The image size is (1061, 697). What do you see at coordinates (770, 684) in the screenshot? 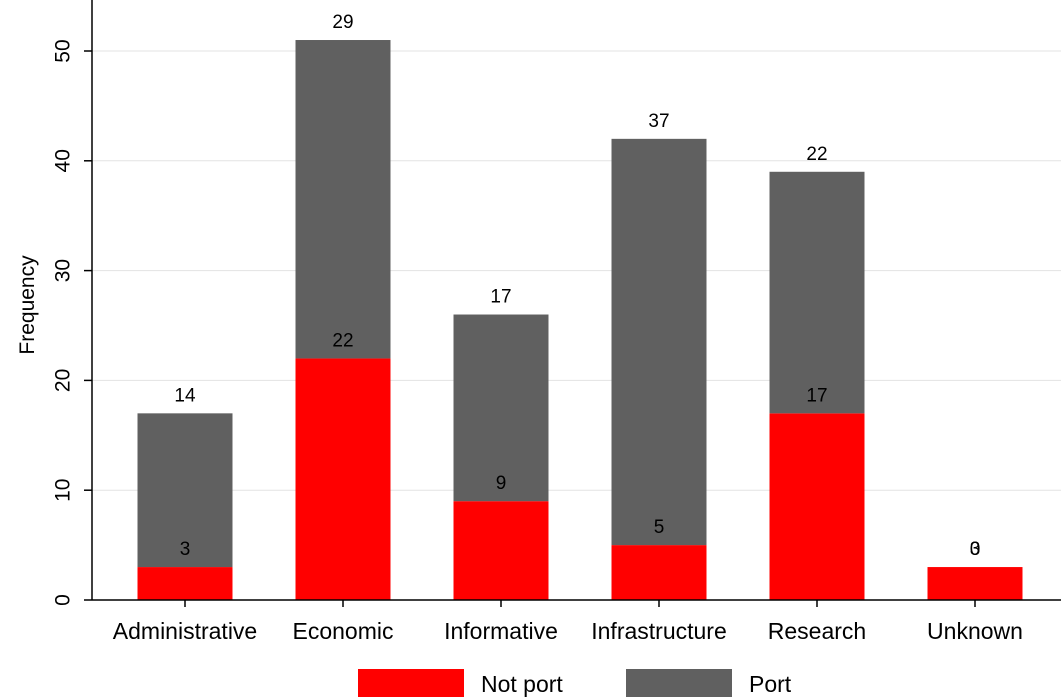
I see `legend-label: Port` at bounding box center [770, 684].